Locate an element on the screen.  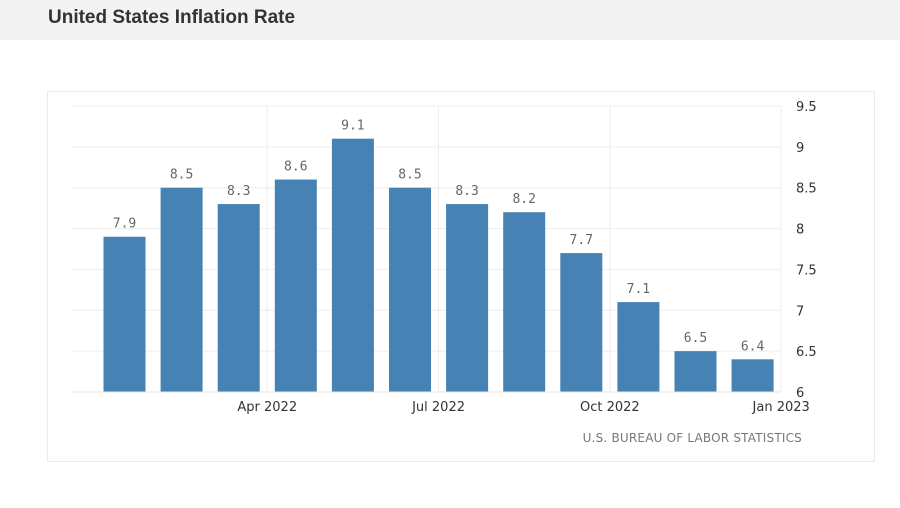
chart-source: U.S. BUREAU OF LABOR STATISTICS is located at coordinates (692, 438).